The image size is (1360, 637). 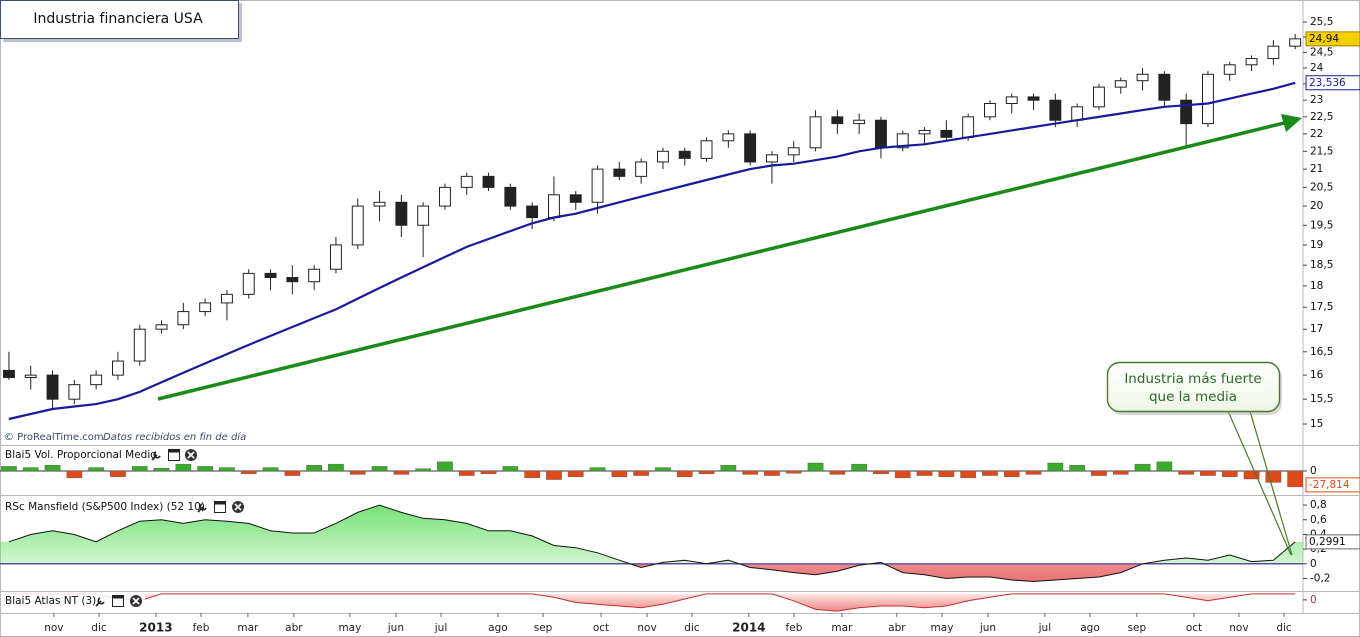 What do you see at coordinates (652, 543) in the screenshot?
I see `rsc-line` at bounding box center [652, 543].